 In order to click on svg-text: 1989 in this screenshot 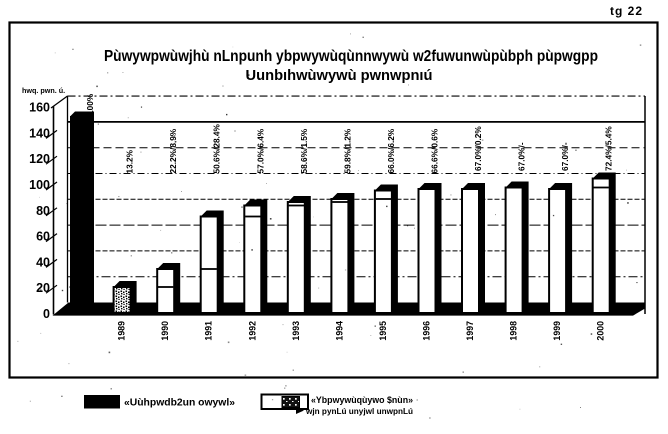, I will do `click(122, 331)`.